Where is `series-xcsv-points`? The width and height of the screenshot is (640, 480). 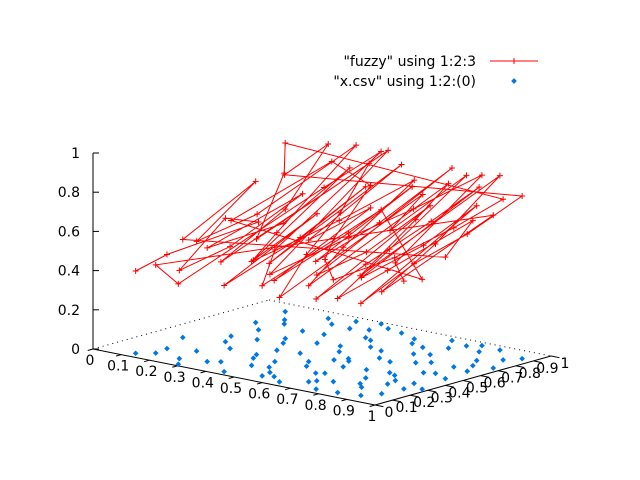 series-xcsv-points is located at coordinates (328, 353).